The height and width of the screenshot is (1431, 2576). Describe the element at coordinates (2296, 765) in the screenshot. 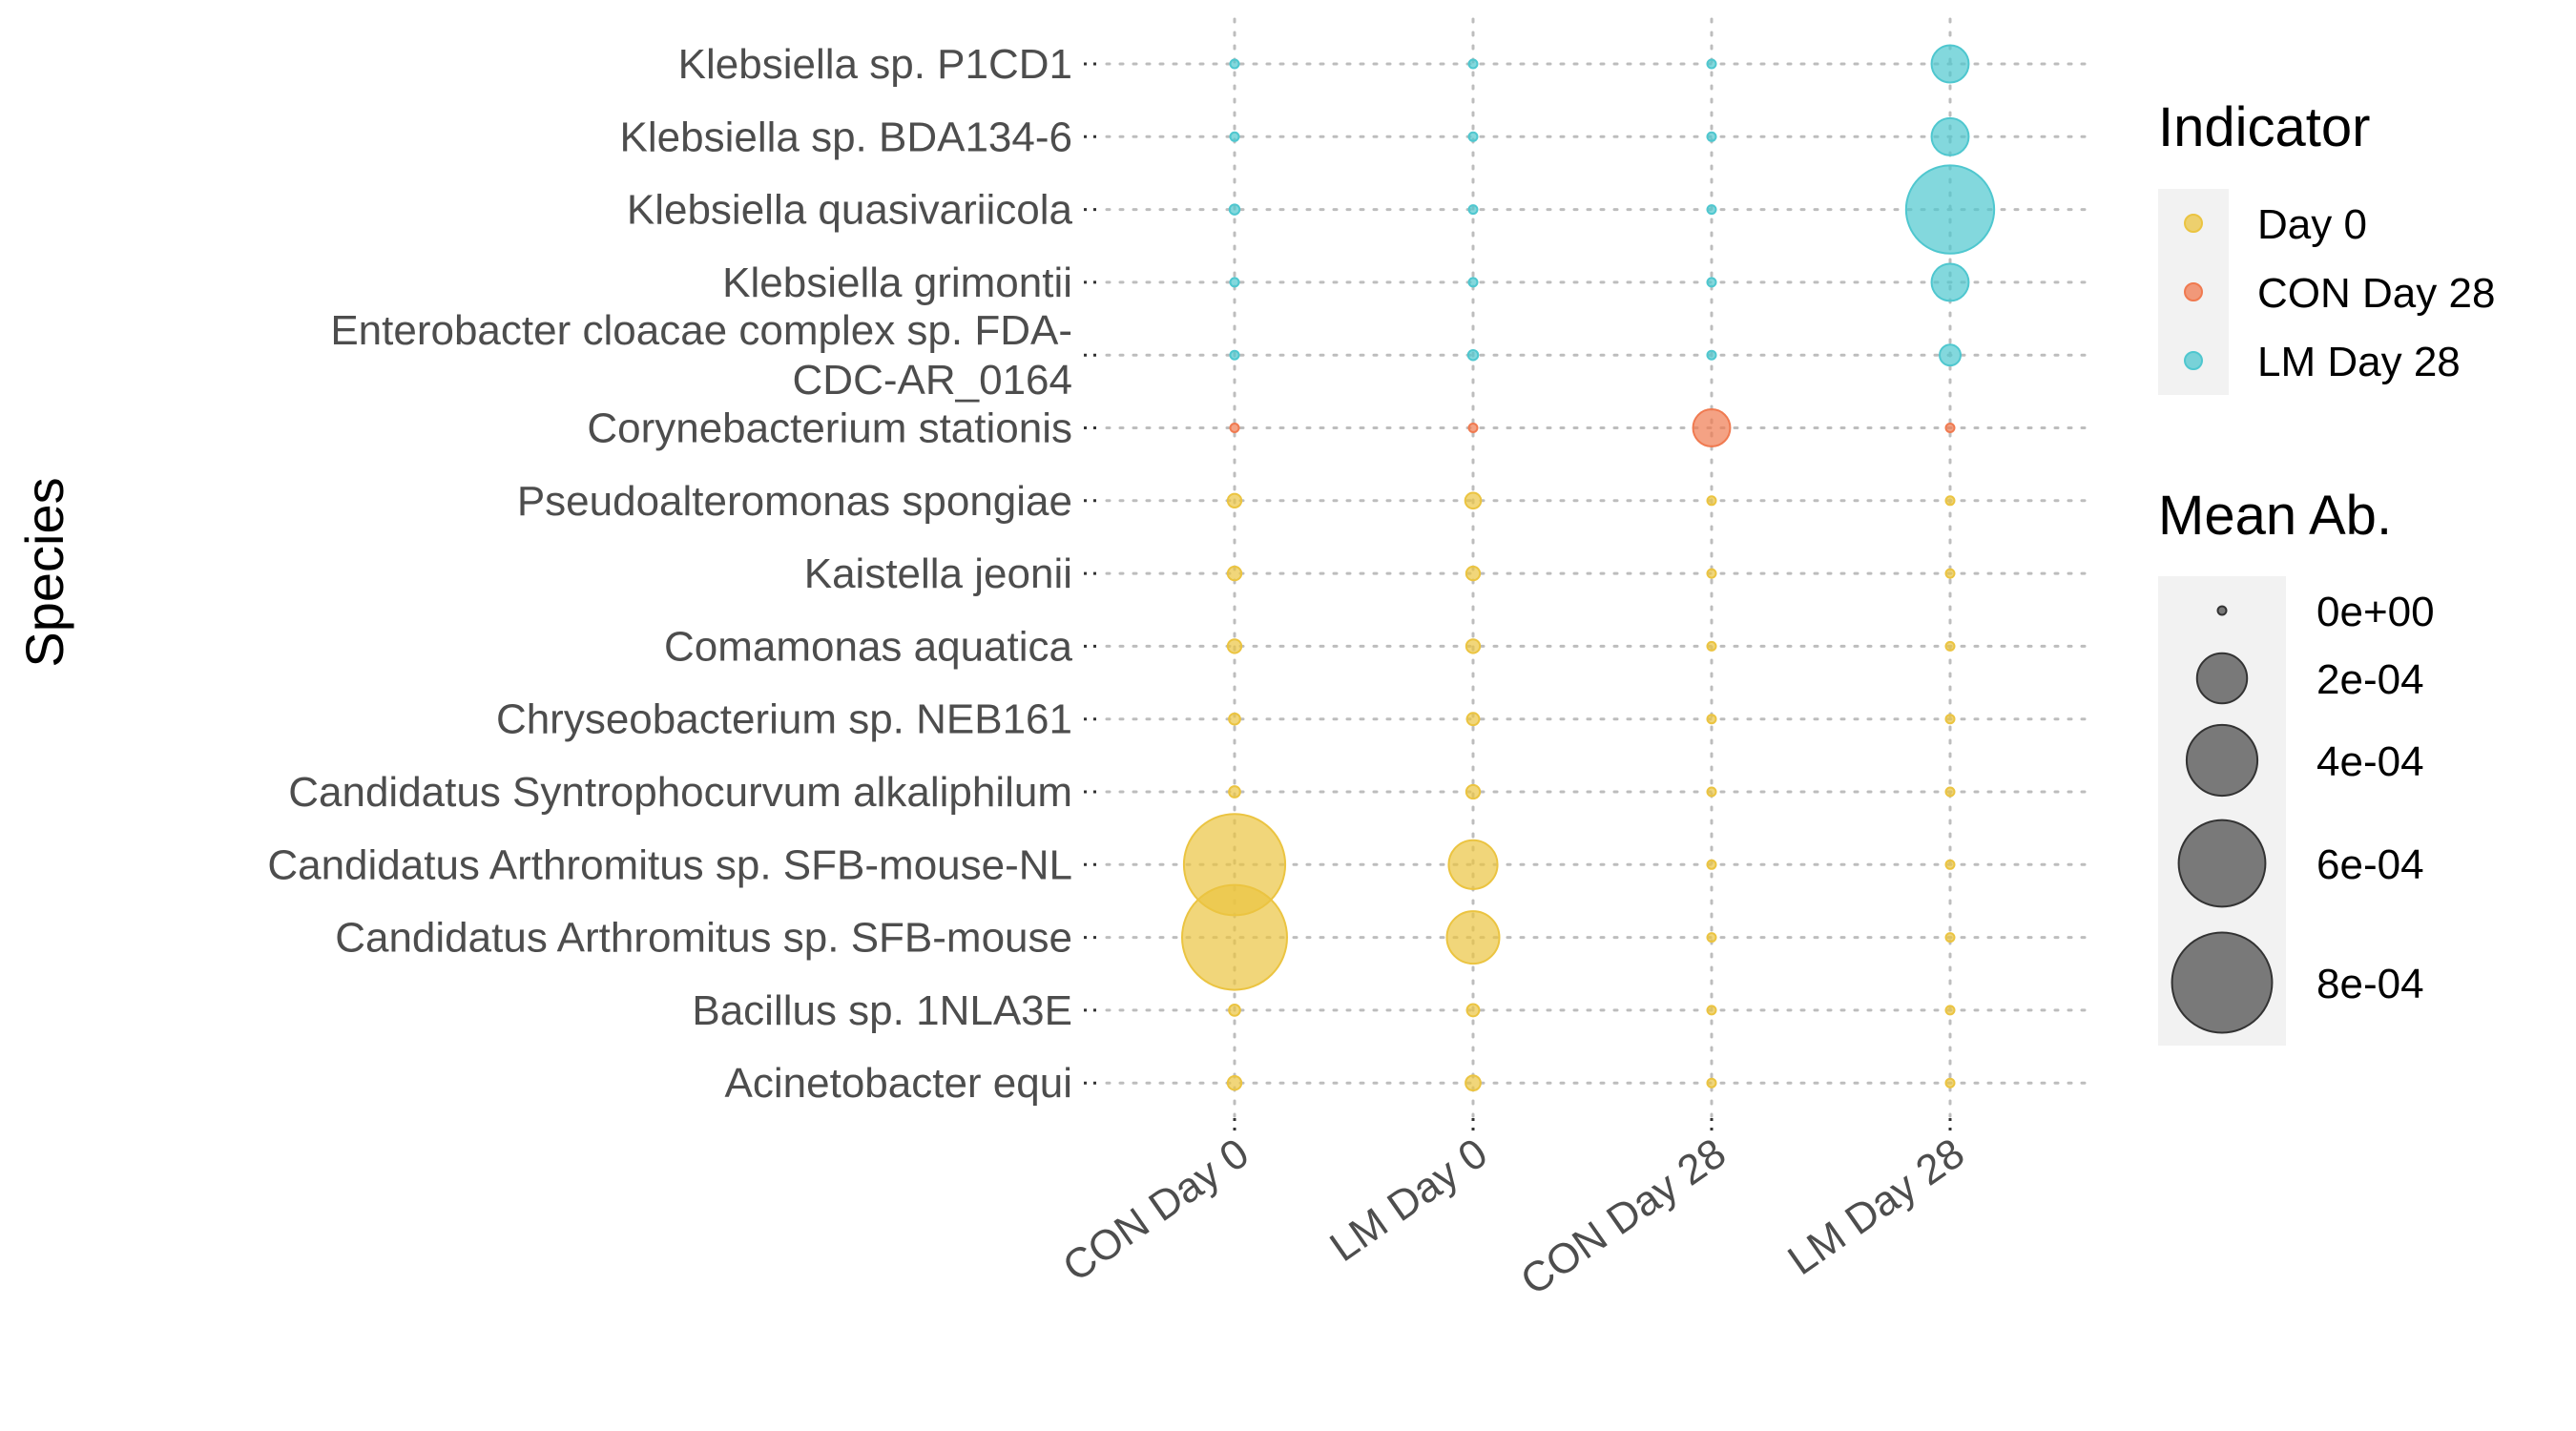

I see `legend-size: Mean Ab. 0e+00 2e-04 4e-04 6e-04 8e-04` at that location.